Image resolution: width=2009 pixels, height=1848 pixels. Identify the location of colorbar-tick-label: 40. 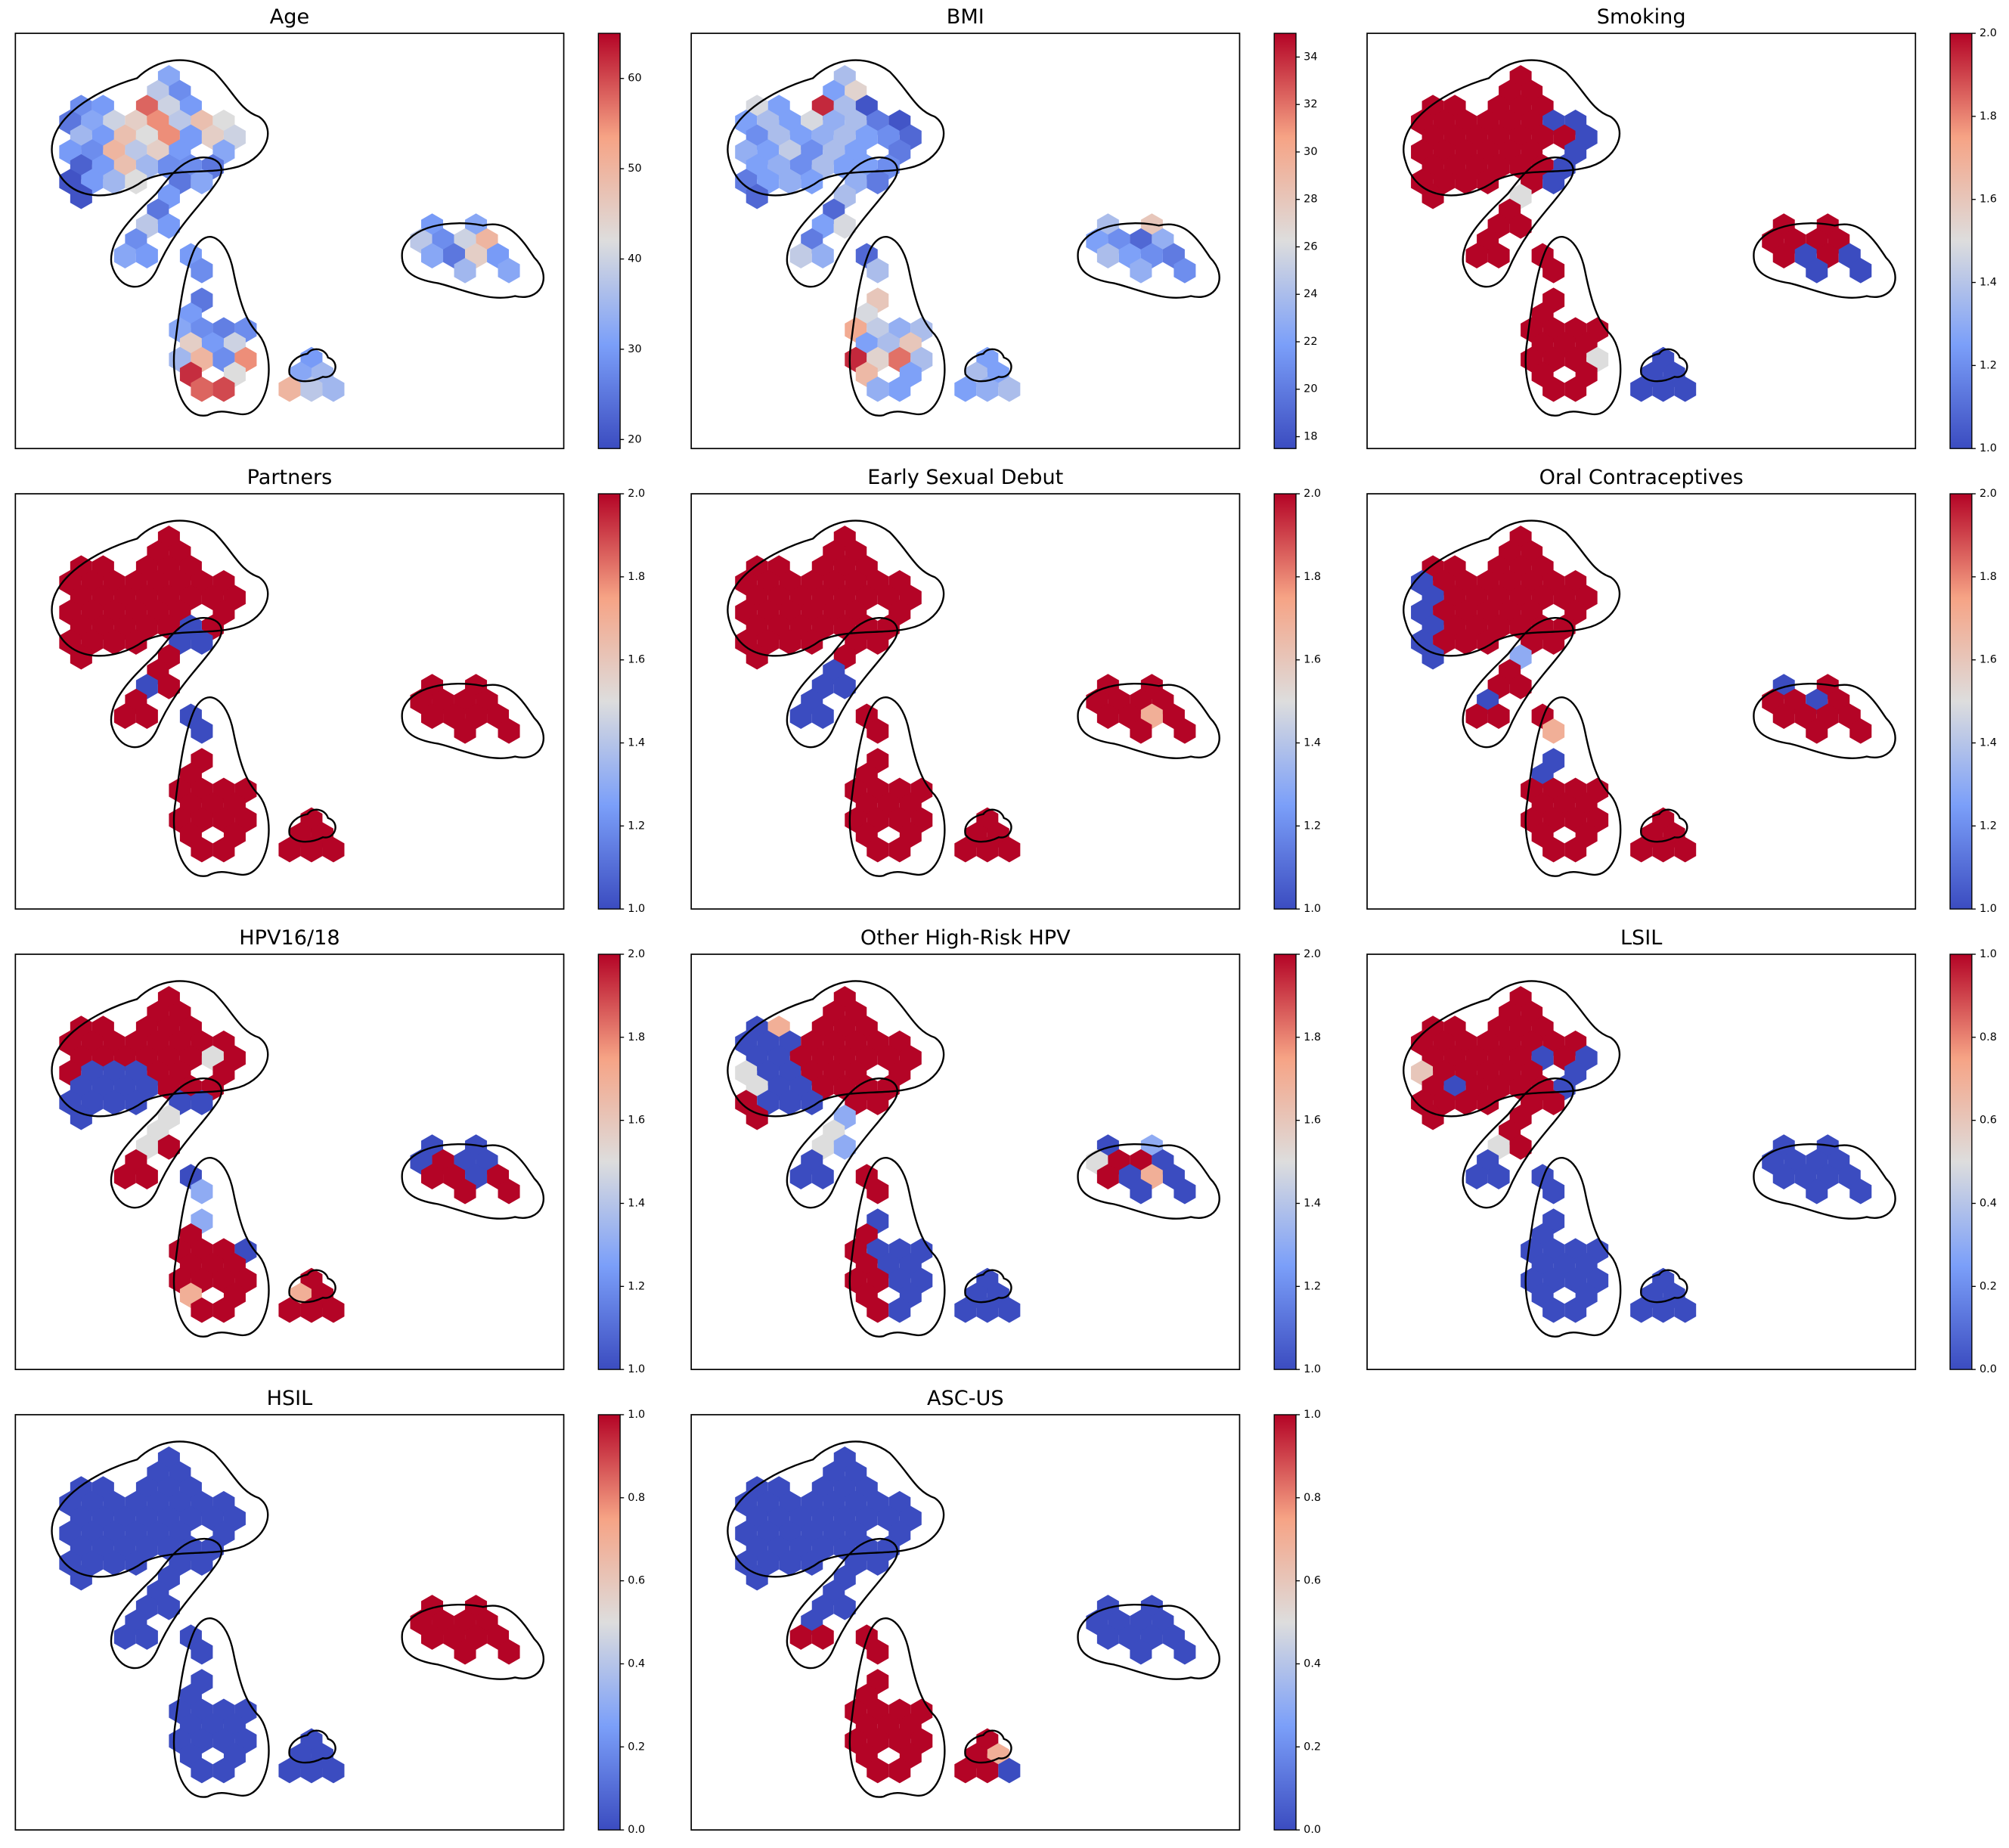
(634, 259).